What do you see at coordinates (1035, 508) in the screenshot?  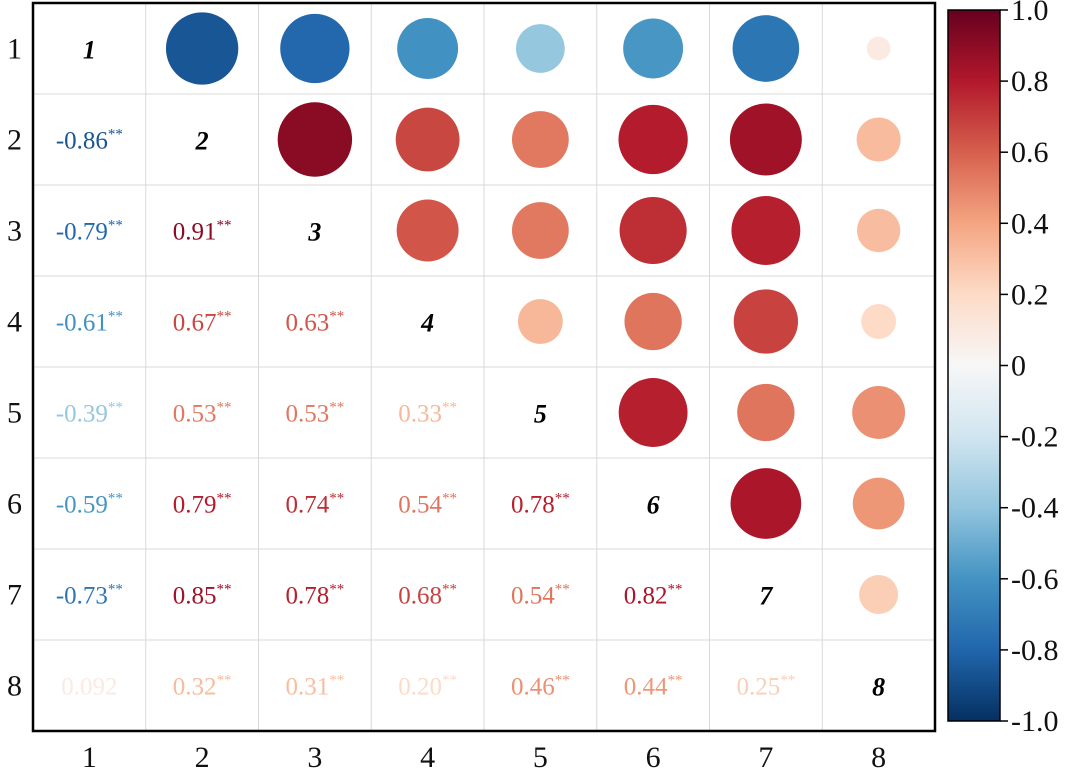 I see `colorbar-tick-label: -0.4` at bounding box center [1035, 508].